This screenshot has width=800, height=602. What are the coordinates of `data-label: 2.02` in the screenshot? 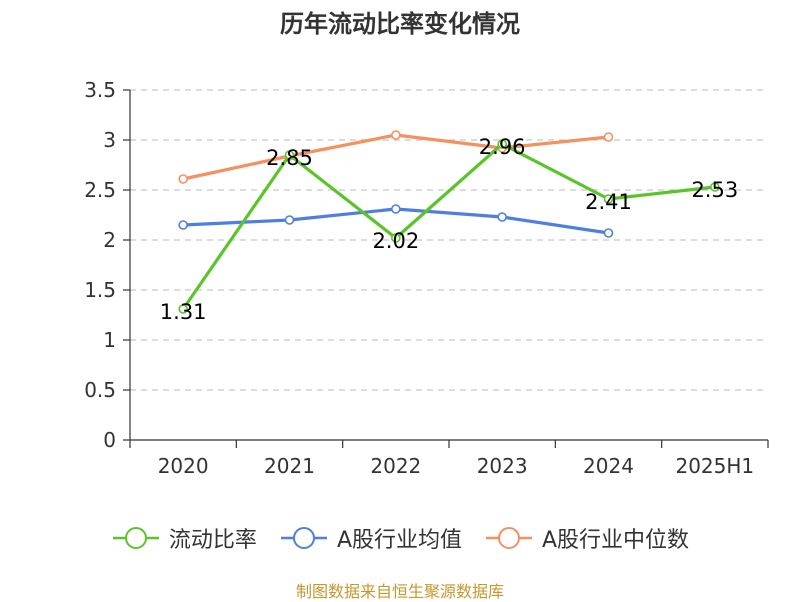 It's located at (395, 241).